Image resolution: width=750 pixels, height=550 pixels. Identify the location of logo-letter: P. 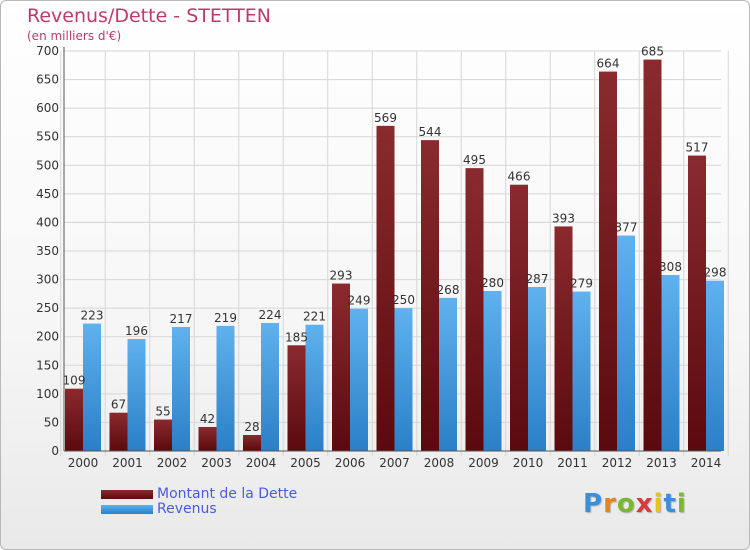
(593, 504).